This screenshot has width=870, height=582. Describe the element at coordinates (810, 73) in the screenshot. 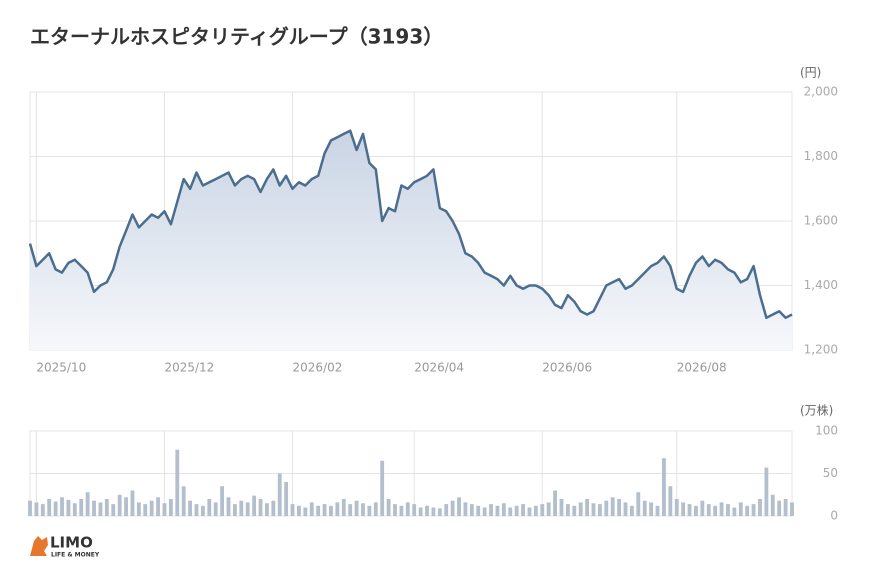

I see `price-unit: (円)` at that location.